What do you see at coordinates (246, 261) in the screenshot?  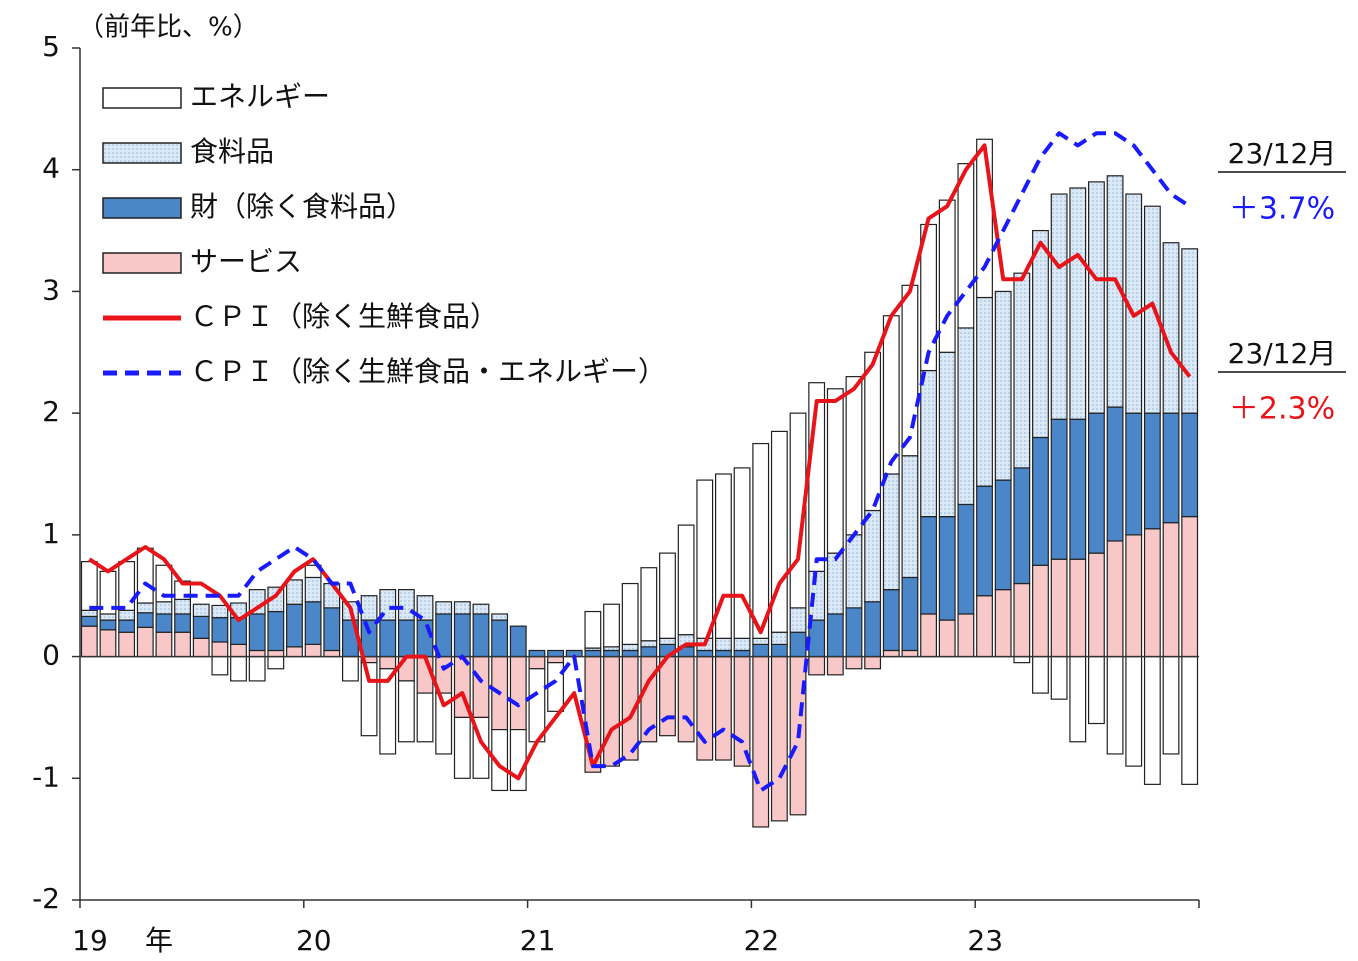 I see `legend-label: サービス` at bounding box center [246, 261].